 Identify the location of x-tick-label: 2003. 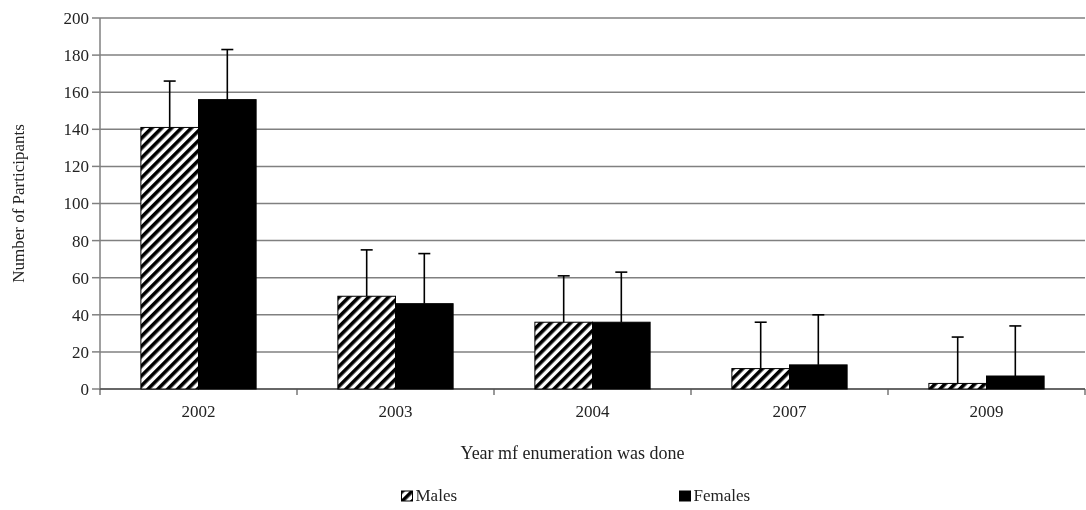
(395, 411).